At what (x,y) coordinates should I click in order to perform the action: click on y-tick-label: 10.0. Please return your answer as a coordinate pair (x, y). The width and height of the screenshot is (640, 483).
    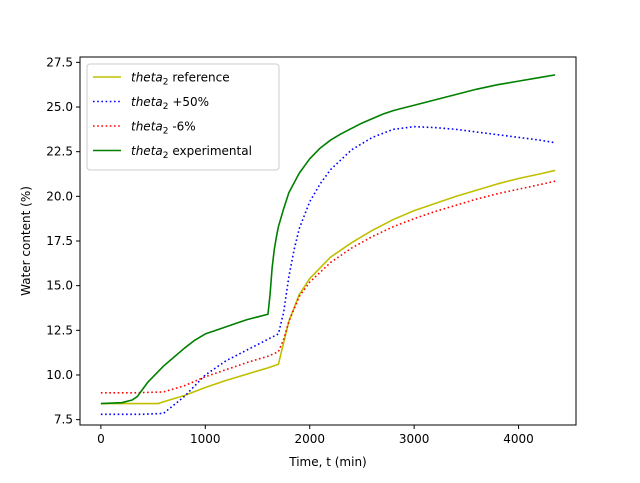
    Looking at the image, I should click on (59, 375).